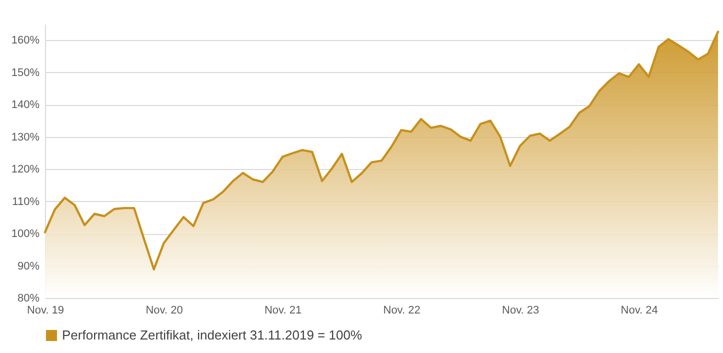 This screenshot has height=353, width=723. I want to click on y-tick-label: 90%, so click(28, 266).